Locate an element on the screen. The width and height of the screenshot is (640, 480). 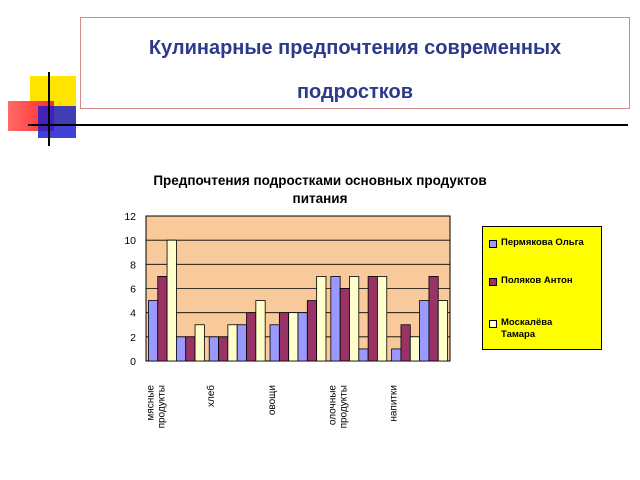
y-tick-label: 10 is located at coordinates (130, 241).